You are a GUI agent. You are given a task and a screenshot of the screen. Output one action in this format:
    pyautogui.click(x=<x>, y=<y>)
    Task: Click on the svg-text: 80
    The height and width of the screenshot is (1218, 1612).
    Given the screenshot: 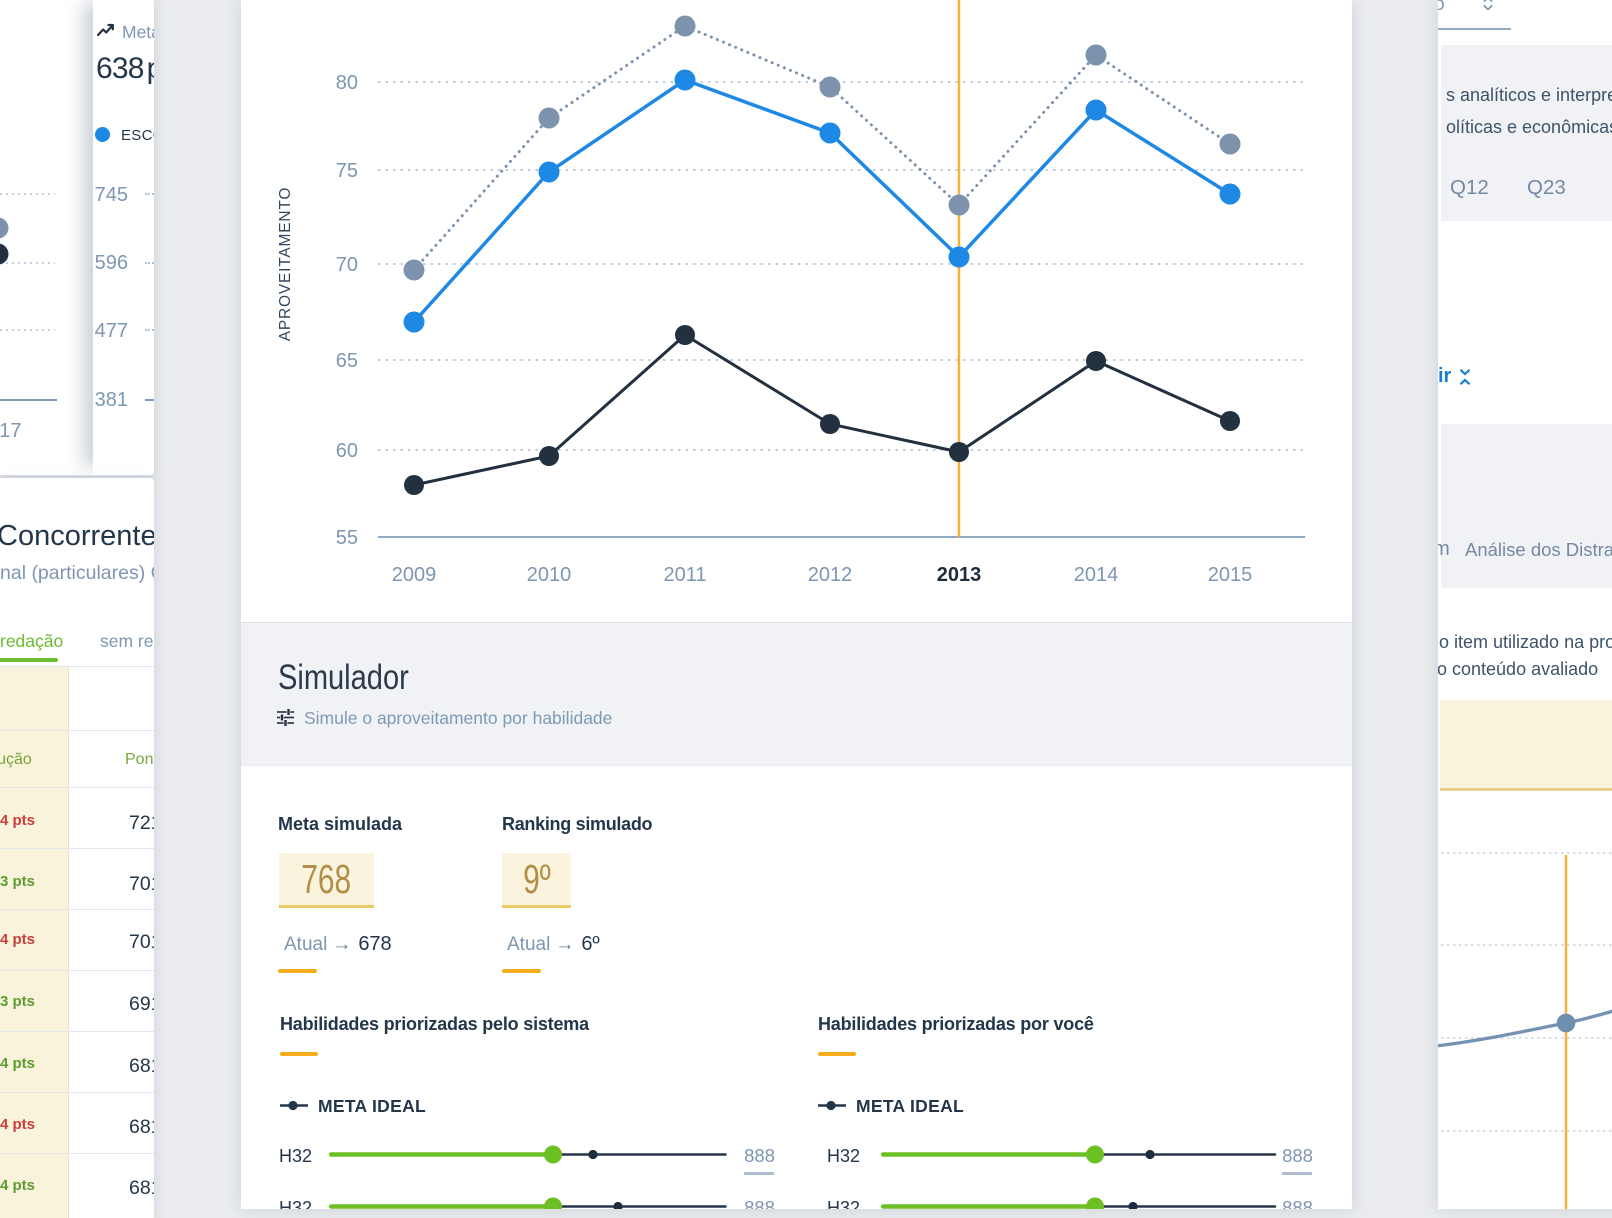 What is the action you would take?
    pyautogui.click(x=347, y=83)
    